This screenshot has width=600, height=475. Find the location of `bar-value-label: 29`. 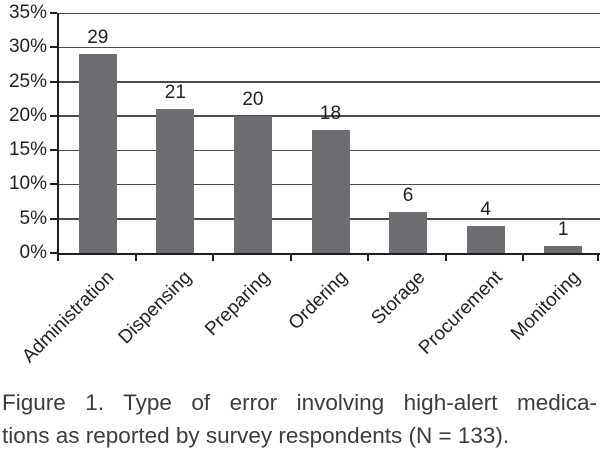

bar-value-label: 29 is located at coordinates (98, 38).